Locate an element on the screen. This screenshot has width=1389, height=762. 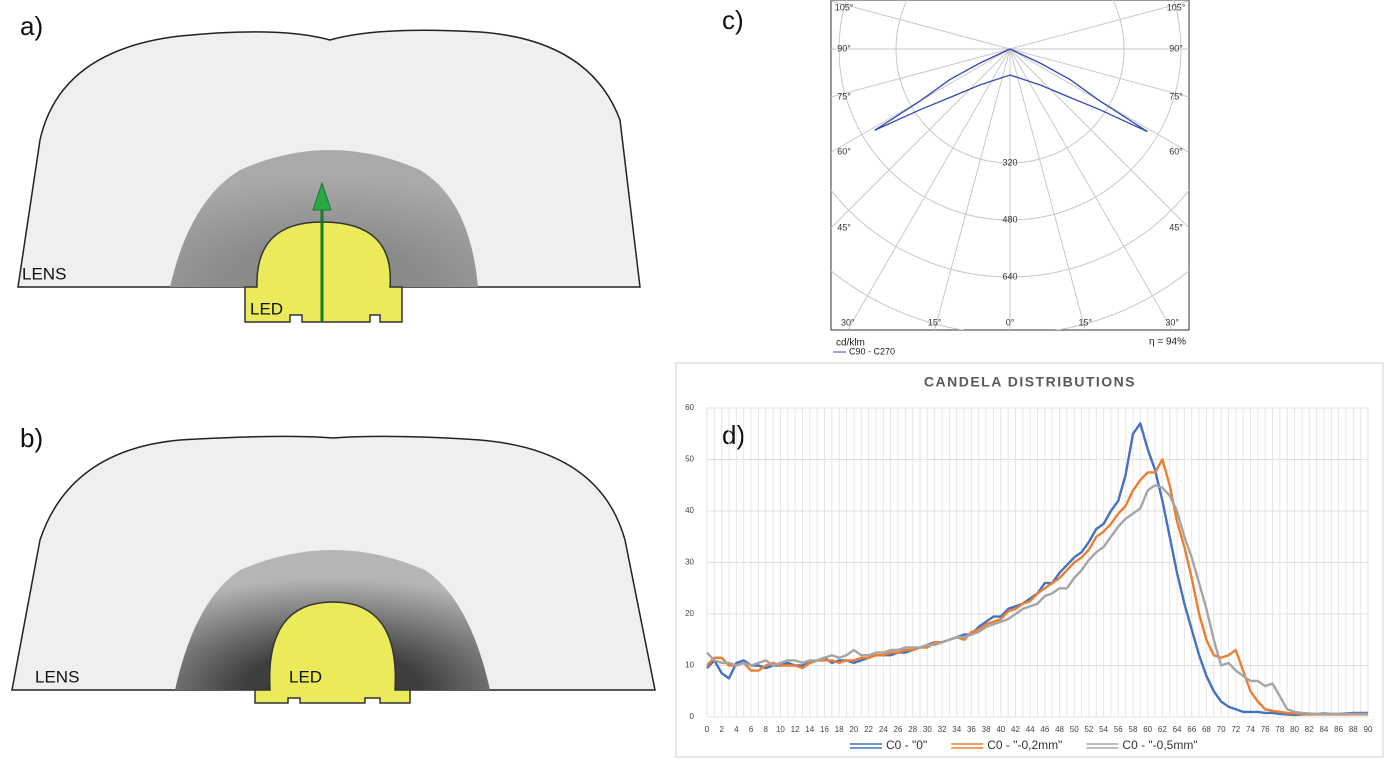
x-tick-label: 26 is located at coordinates (898, 729).